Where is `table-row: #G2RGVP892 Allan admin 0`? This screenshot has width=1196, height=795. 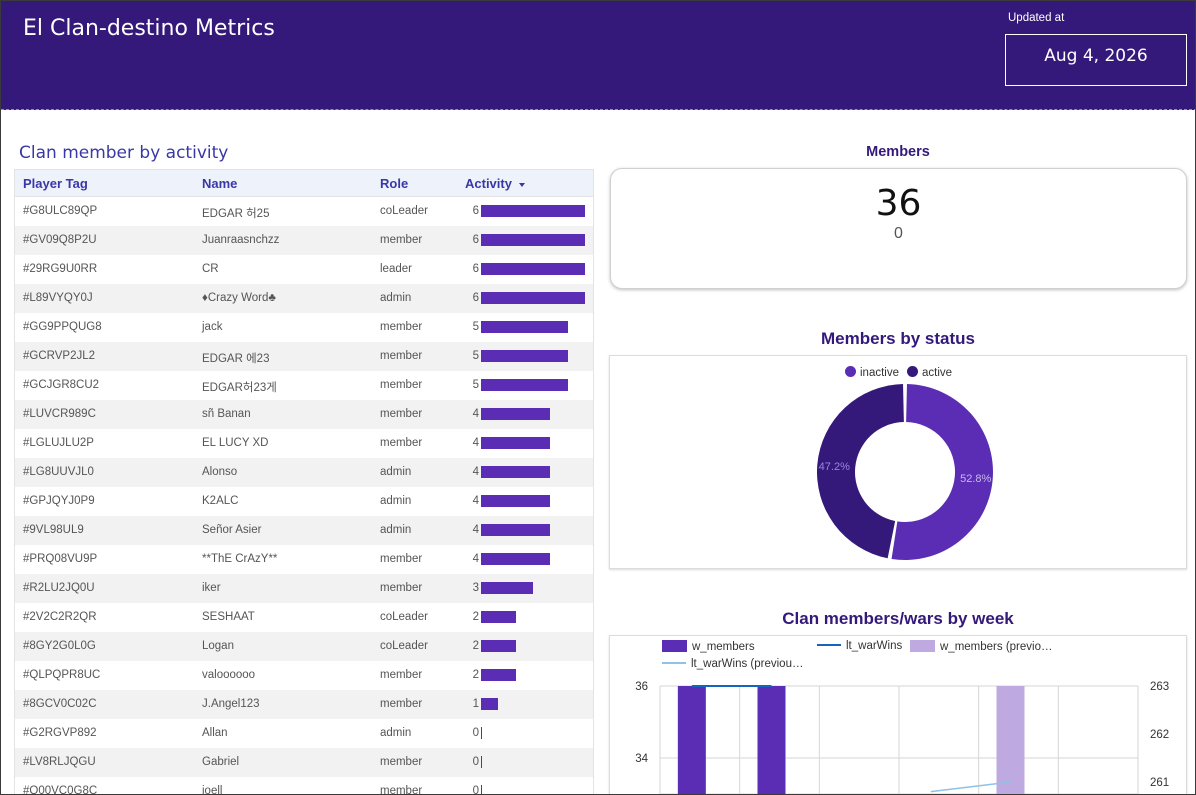
table-row: #G2RGVP892 Allan admin 0 is located at coordinates (304, 733).